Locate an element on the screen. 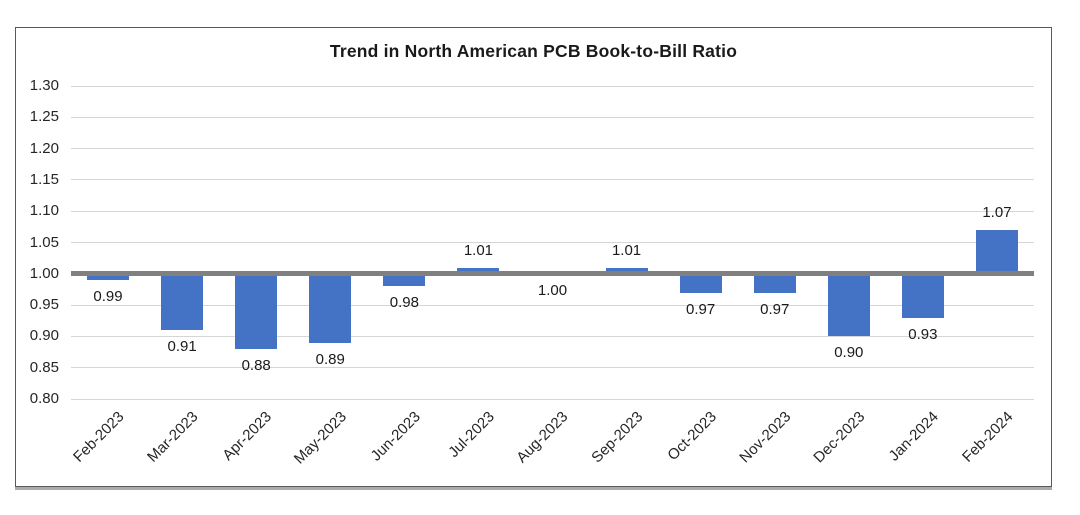 Image resolution: width=1080 pixels, height=515 pixels. x-axis-label: Feb-2024 is located at coordinates (987, 437).